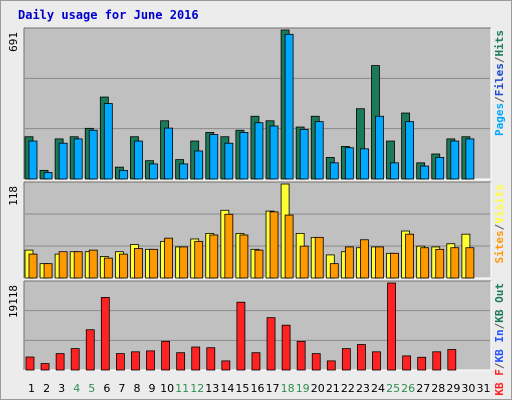 The height and width of the screenshot is (400, 512). I want to click on chart-title: Daily usage for June 2016, so click(108, 15).